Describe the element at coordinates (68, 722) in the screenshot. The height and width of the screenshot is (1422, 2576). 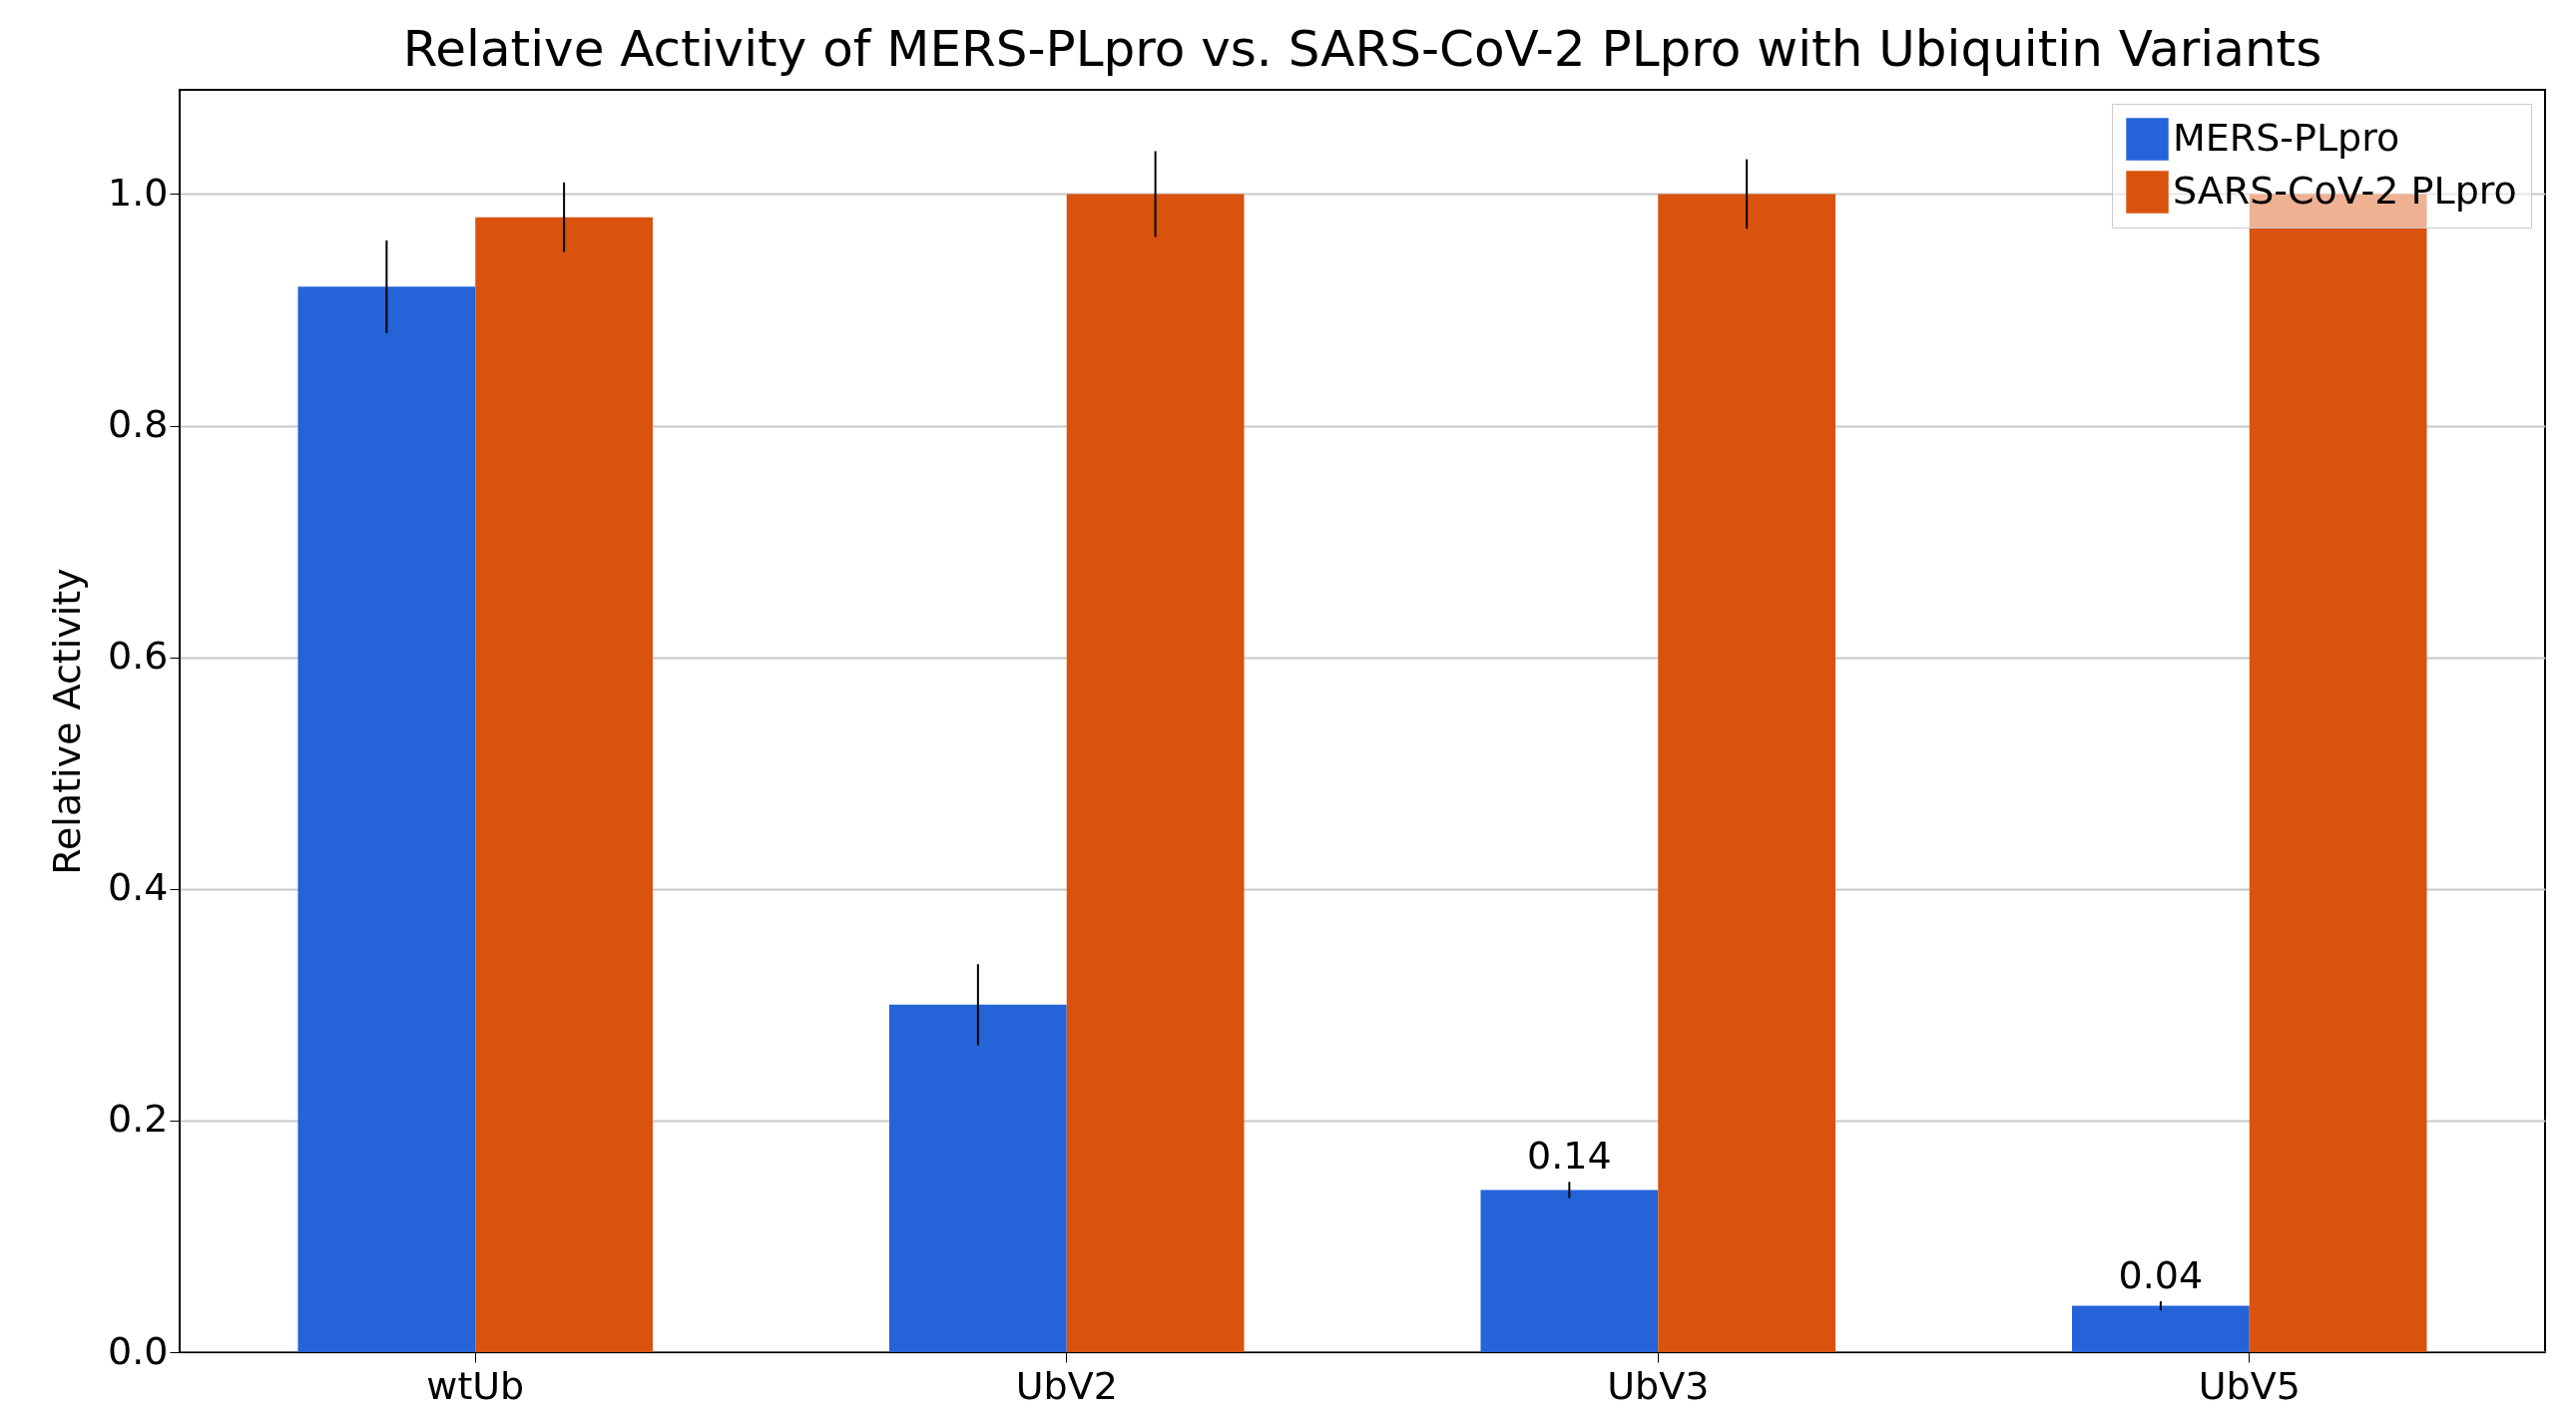
I see `y-axis-title: Relative Activity` at that location.